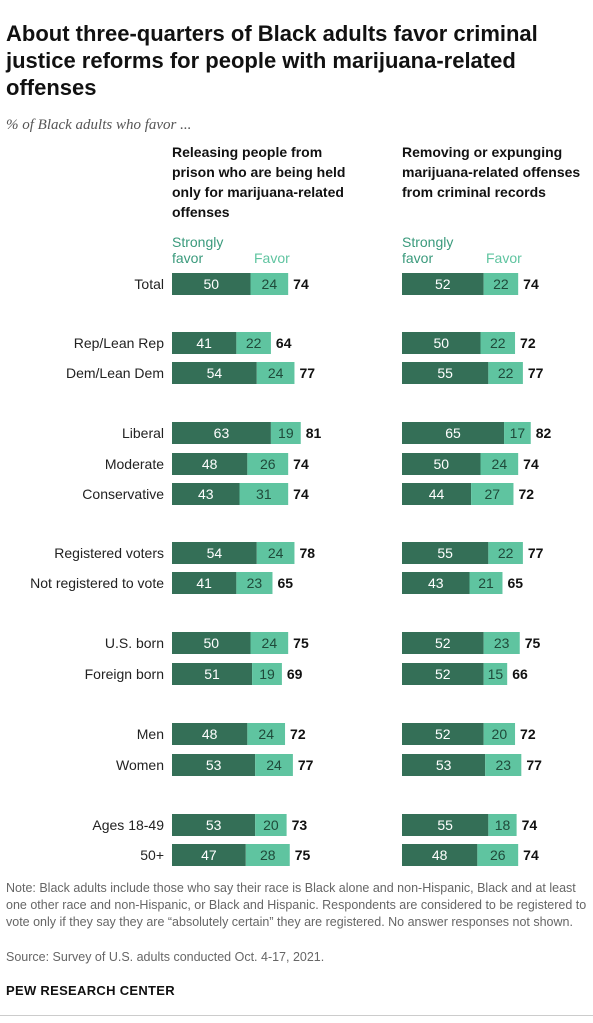 This screenshot has height=1023, width=593. I want to click on category-label: Foreign born, so click(124, 674).